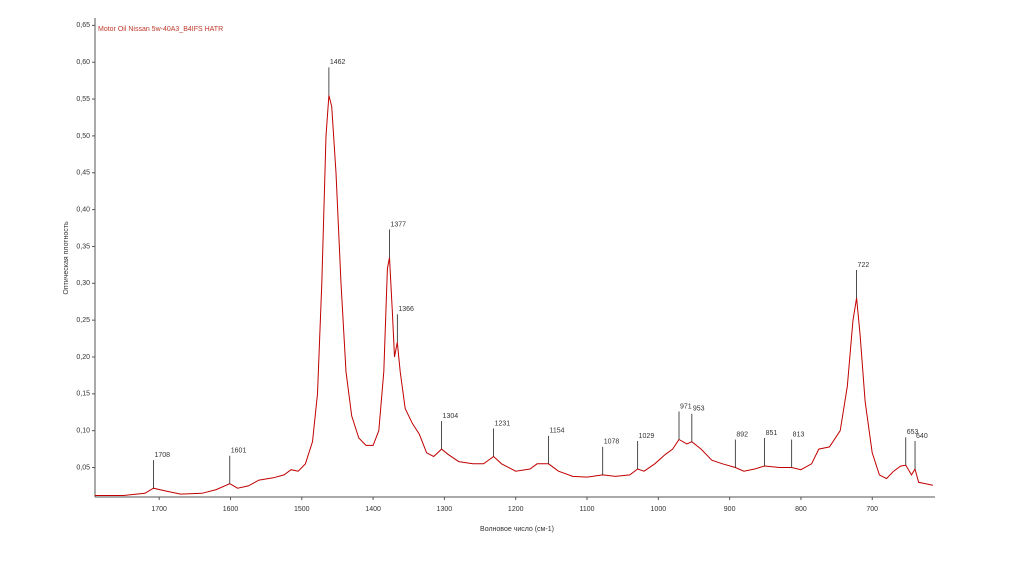  Describe the element at coordinates (83, 283) in the screenshot. I see `y-tick-label: 0,30` at that location.